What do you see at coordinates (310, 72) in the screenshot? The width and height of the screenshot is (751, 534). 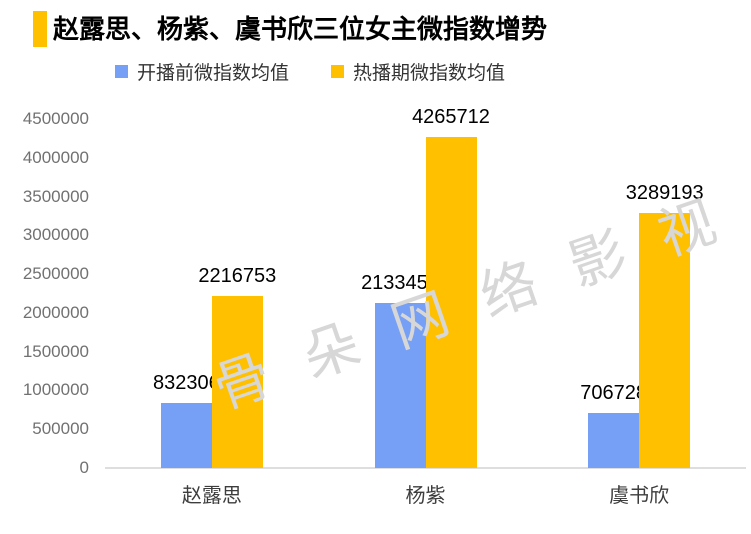 I see `legend: 开播前微指数均值 热播期微指数均值` at bounding box center [310, 72].